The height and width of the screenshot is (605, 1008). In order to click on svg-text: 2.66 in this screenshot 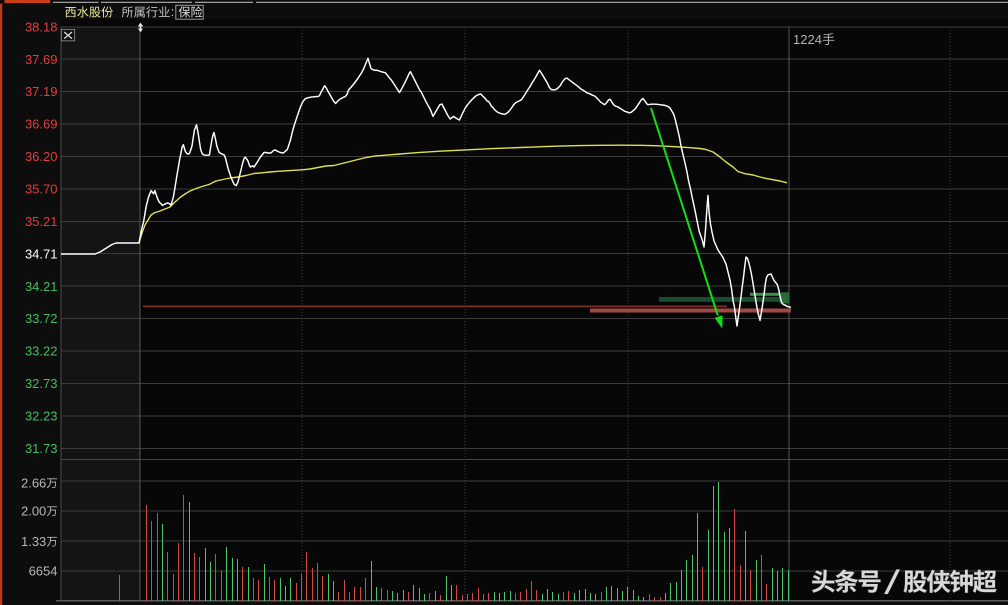, I will do `click(33, 483)`.